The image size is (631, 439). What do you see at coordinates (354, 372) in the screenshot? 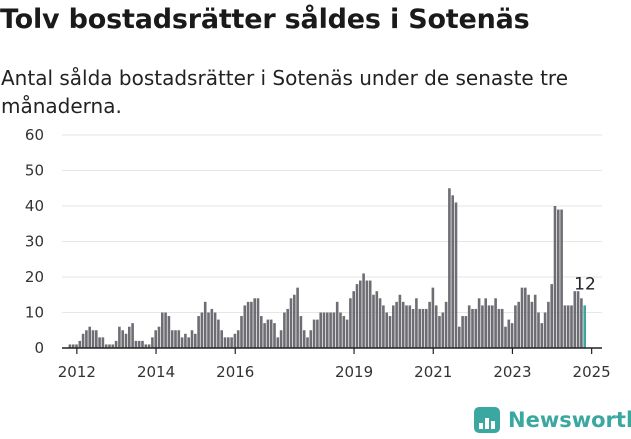
I see `x-tick-label: 2019` at bounding box center [354, 372].